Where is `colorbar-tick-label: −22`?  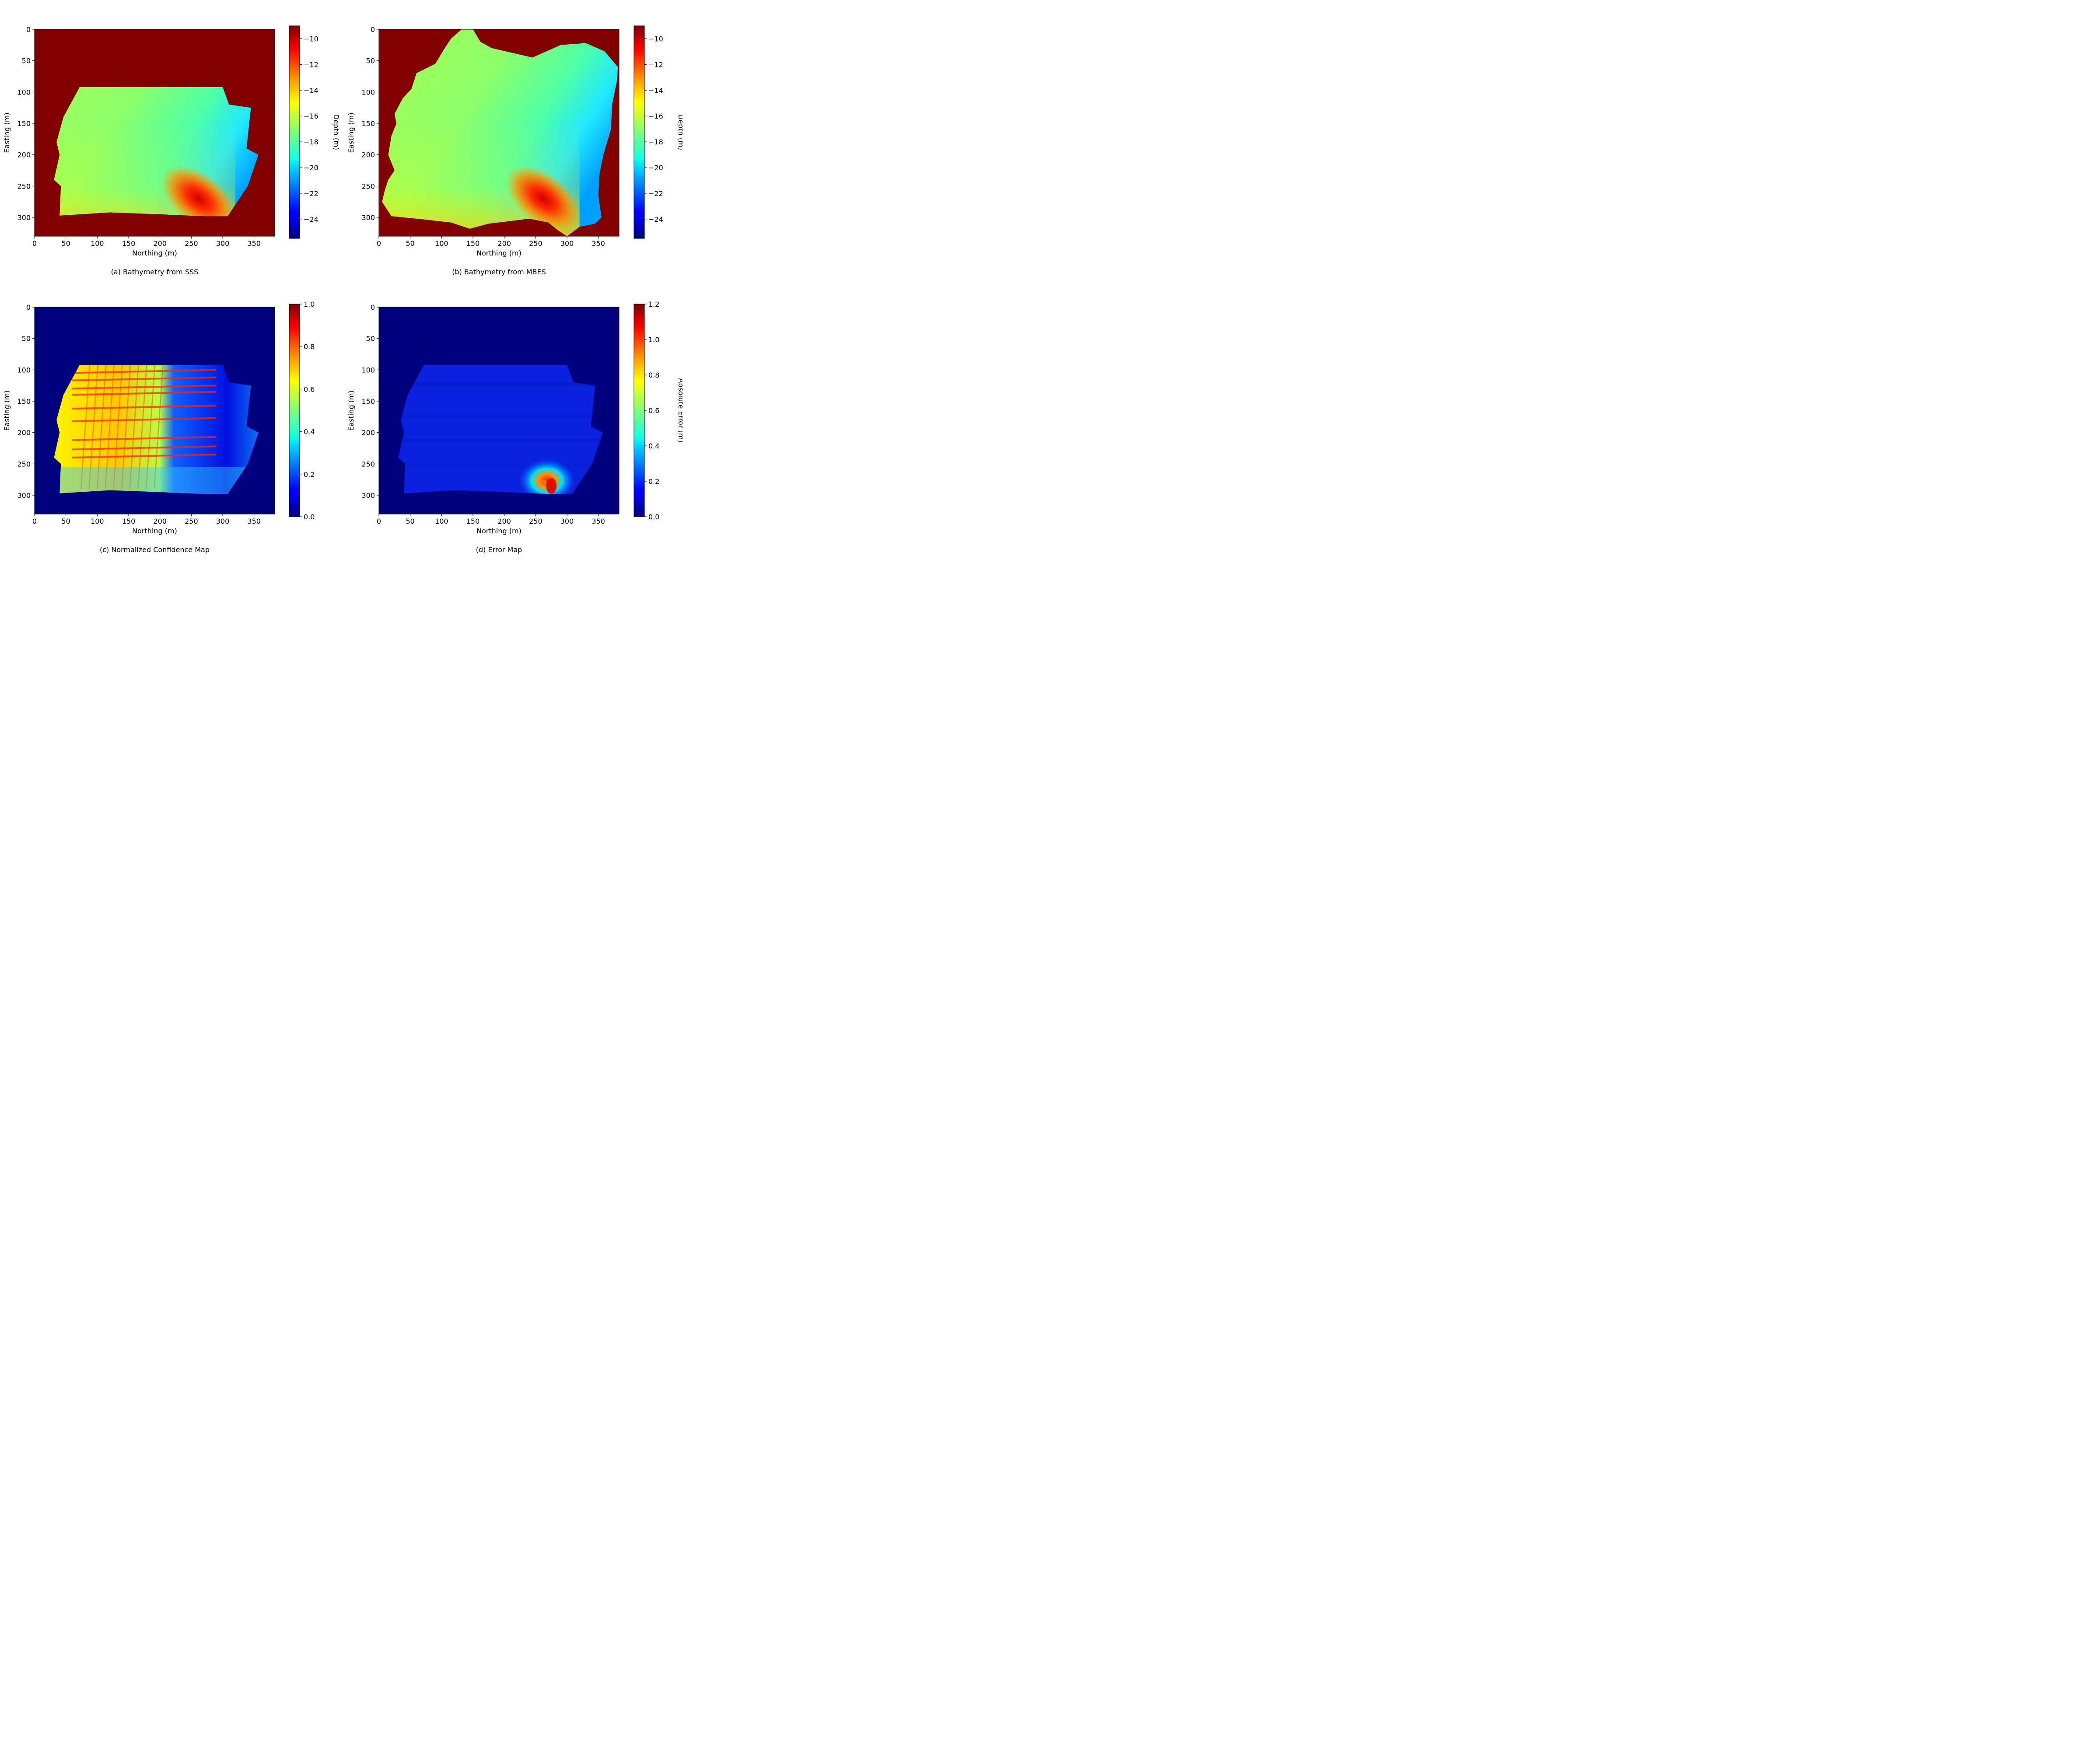 colorbar-tick-label: −22 is located at coordinates (311, 193).